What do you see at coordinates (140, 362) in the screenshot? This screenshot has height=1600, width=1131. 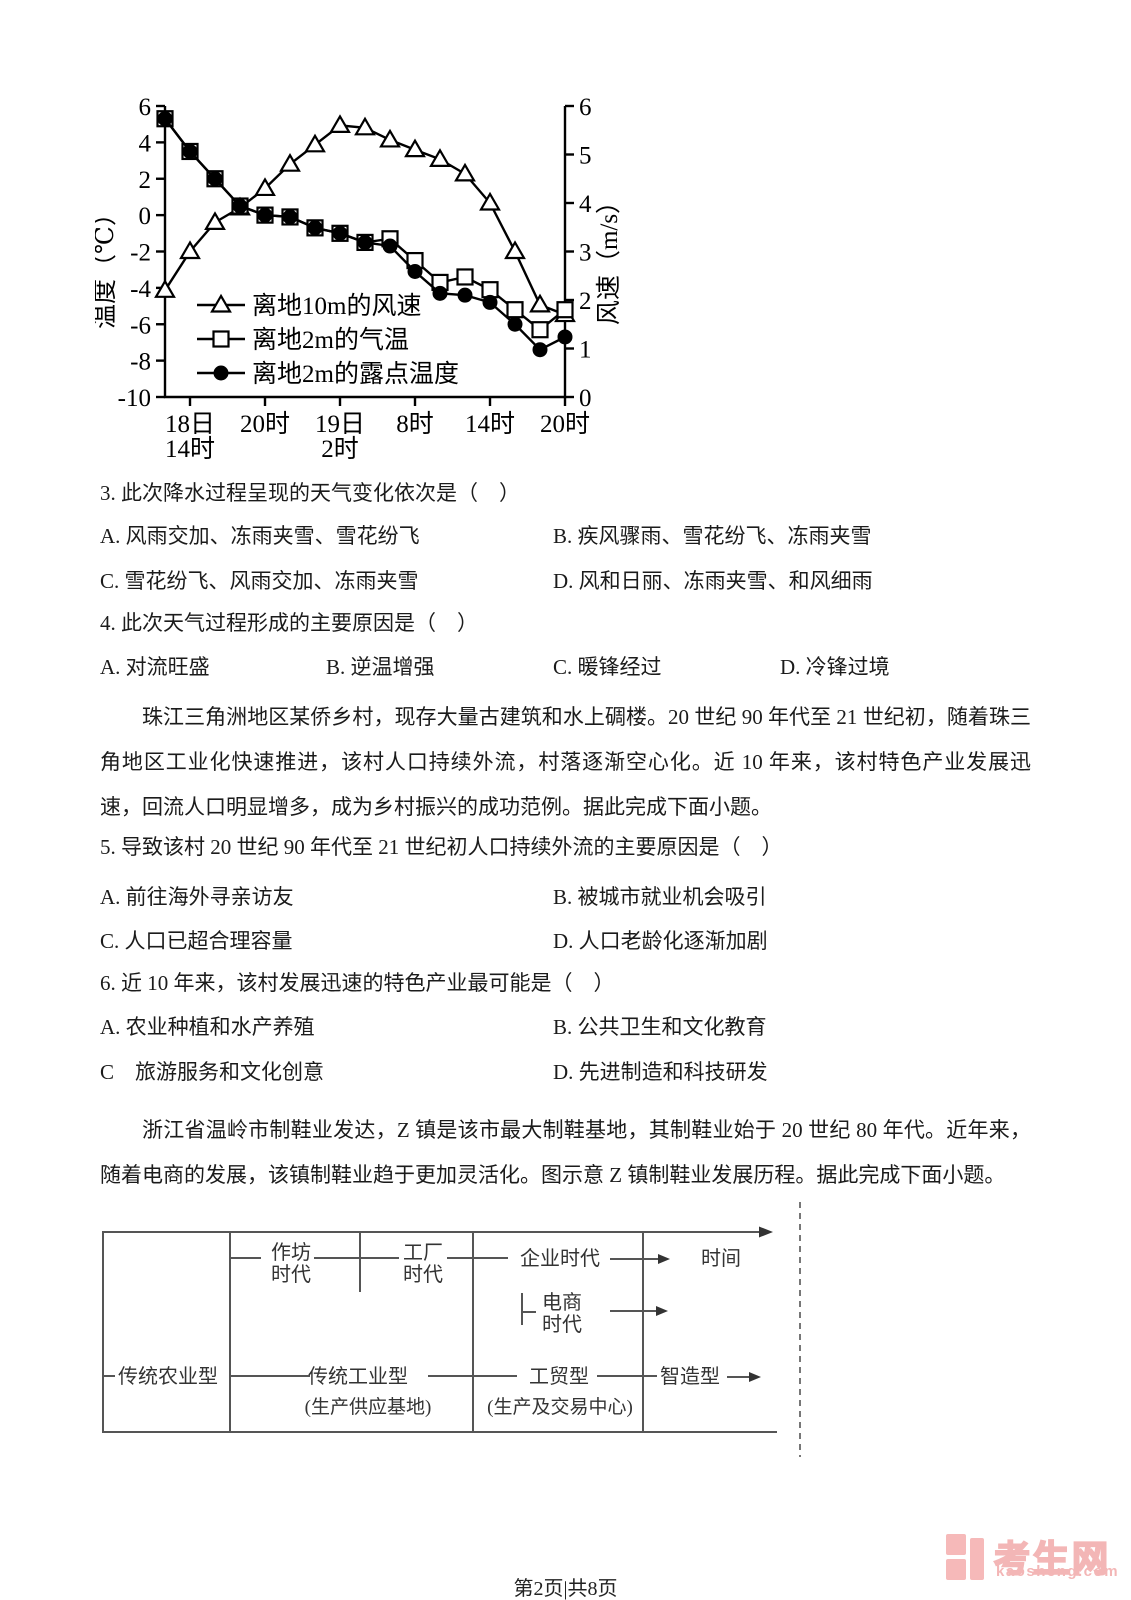 I see `left-tick-label: -8` at bounding box center [140, 362].